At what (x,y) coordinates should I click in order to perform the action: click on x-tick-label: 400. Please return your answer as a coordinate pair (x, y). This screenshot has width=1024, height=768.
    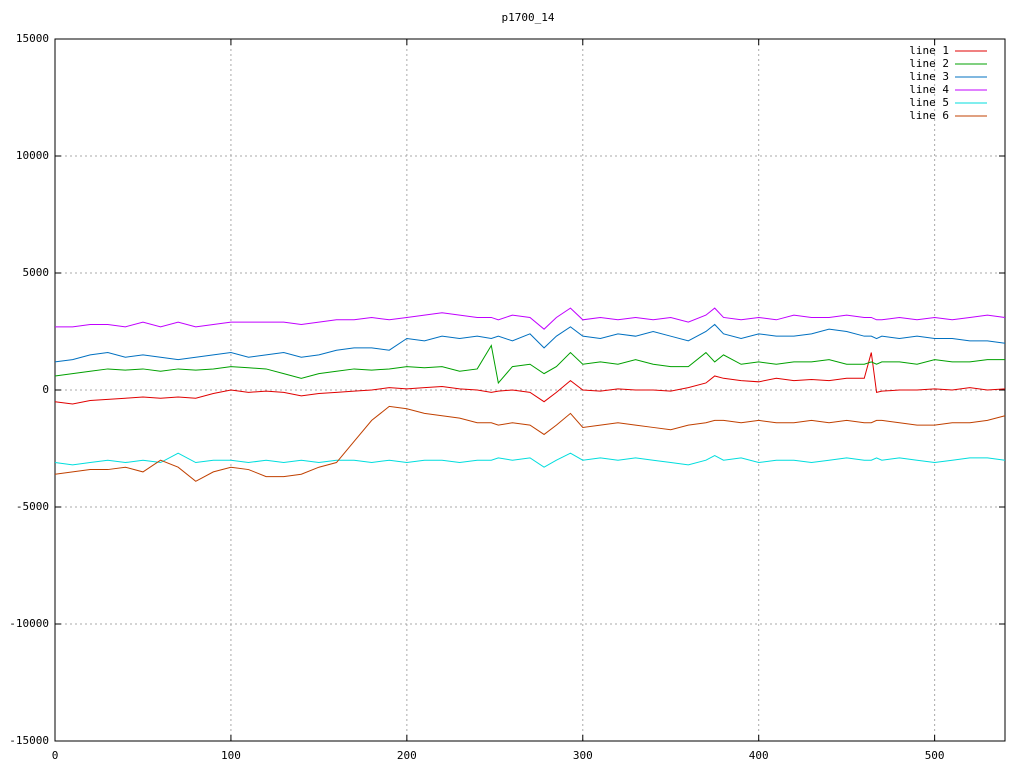
    Looking at the image, I should click on (759, 755).